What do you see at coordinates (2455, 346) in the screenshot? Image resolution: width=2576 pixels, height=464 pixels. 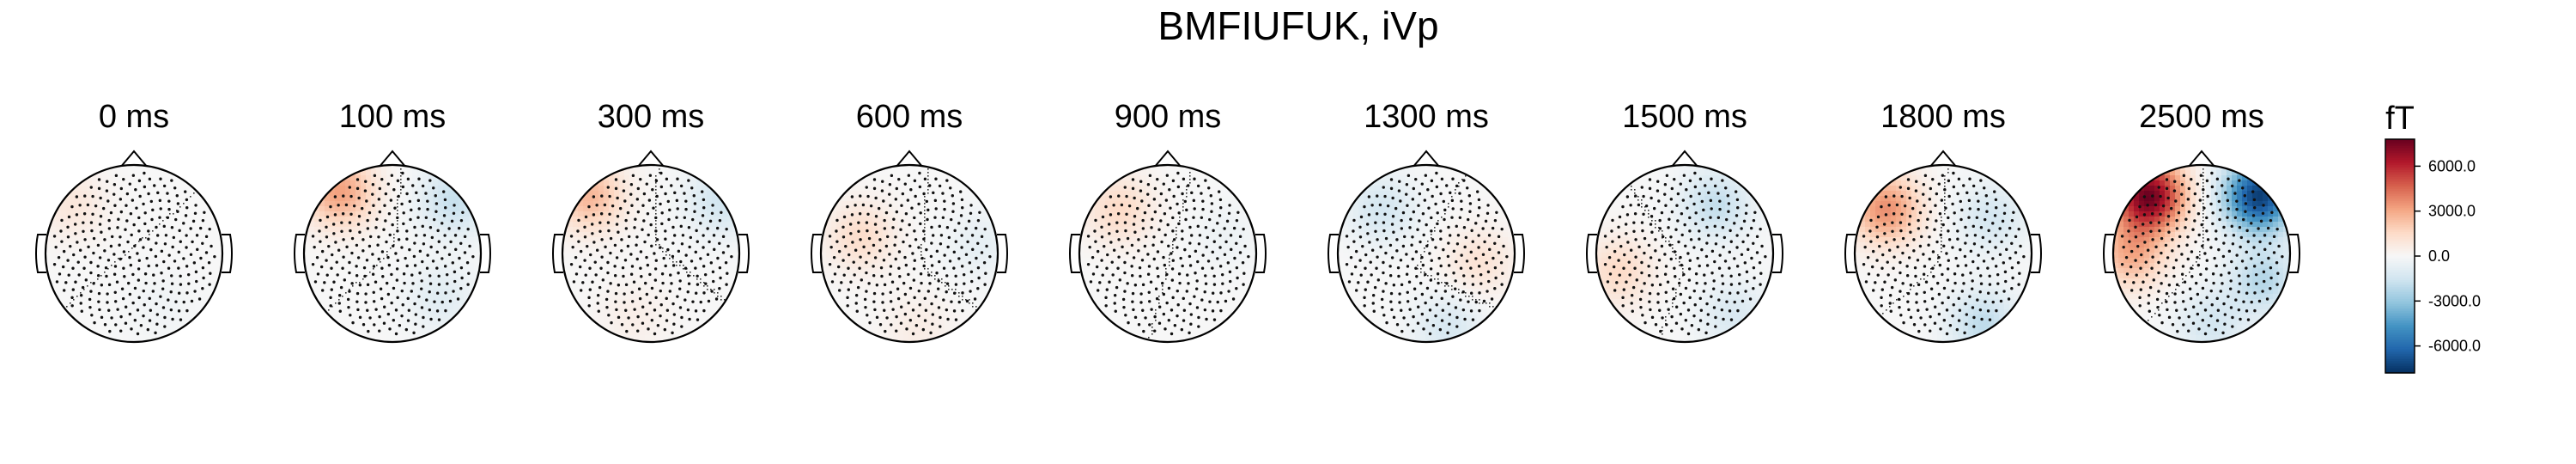 I see `colorbar-tick-label: -6000.0` at bounding box center [2455, 346].